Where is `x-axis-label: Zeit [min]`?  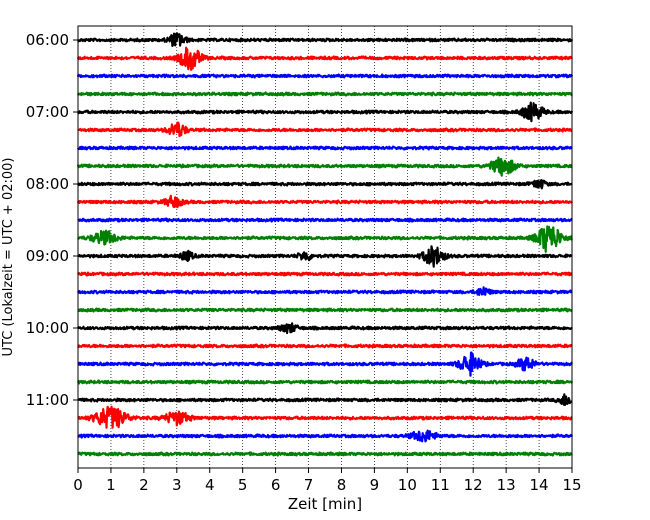
x-axis-label: Zeit [min] is located at coordinates (325, 504).